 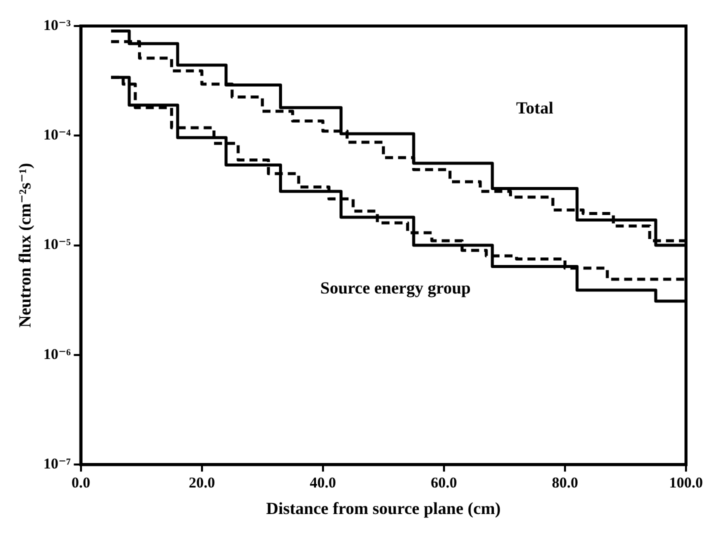 I want to click on x-axis-title: Distance from source plane (cm), so click(x=383, y=508).